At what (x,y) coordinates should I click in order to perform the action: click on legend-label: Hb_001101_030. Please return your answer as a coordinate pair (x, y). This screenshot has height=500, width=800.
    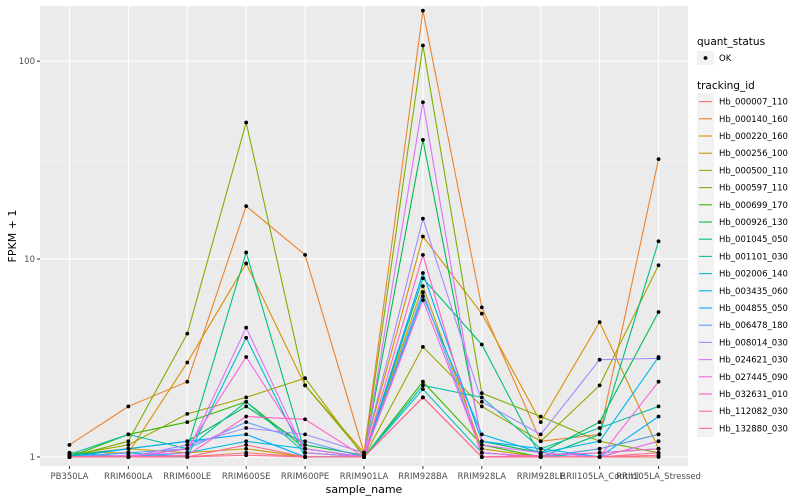
    Looking at the image, I should click on (753, 257).